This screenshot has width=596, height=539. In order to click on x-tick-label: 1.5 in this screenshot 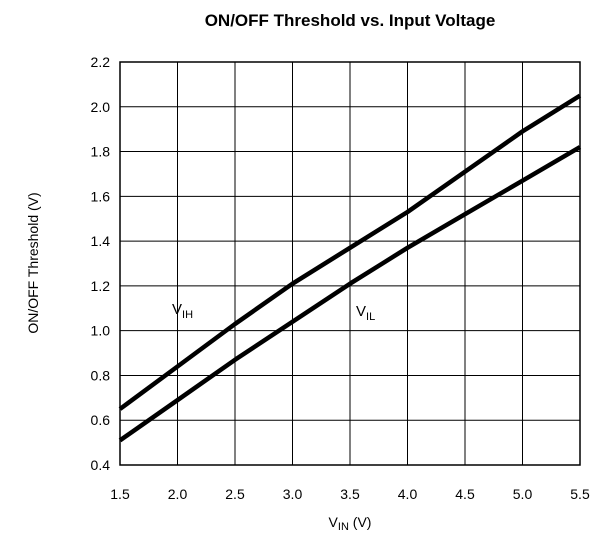, I will do `click(120, 494)`.